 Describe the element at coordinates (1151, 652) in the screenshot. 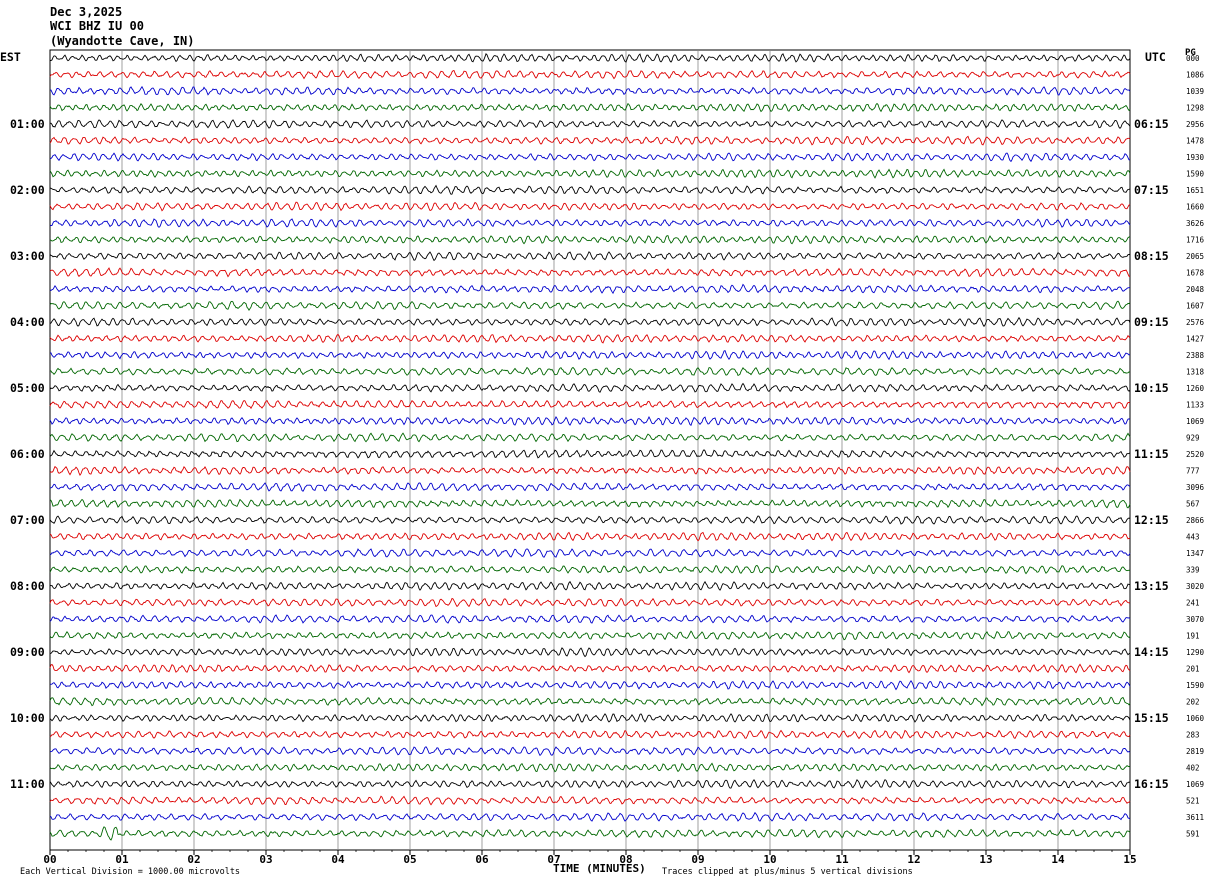

I see `right-hour-label: 14:15` at that location.